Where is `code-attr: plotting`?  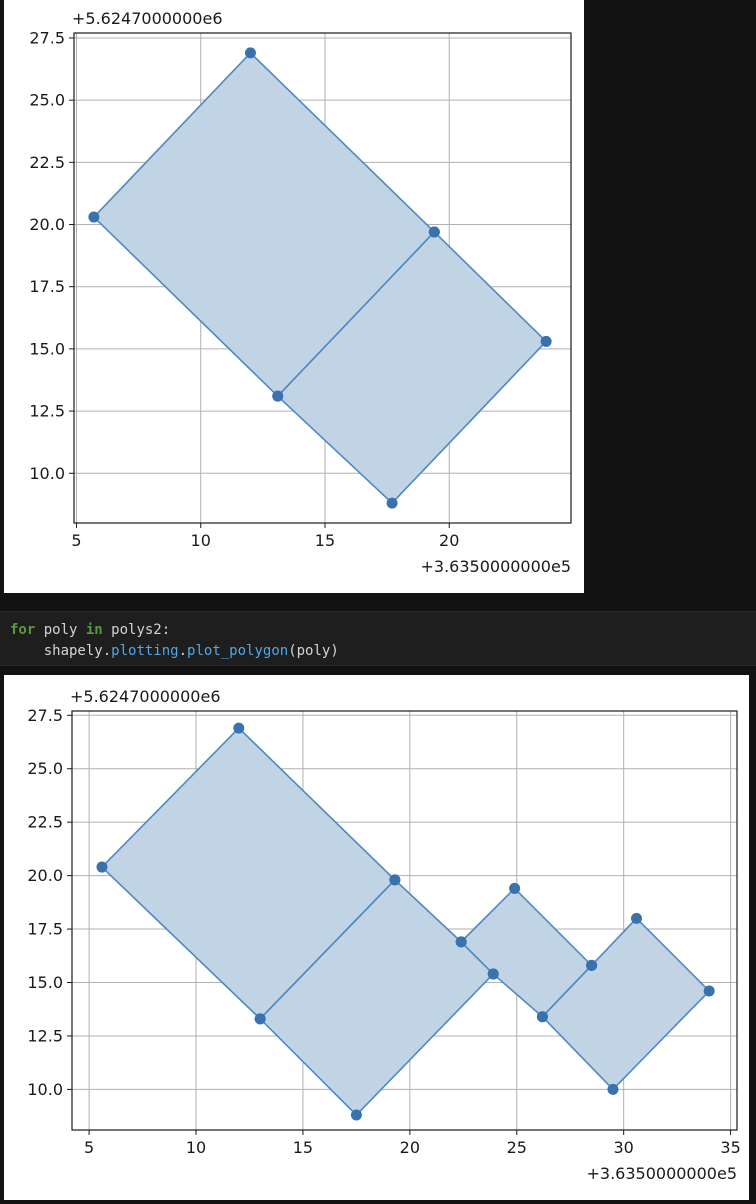 code-attr: plotting is located at coordinates (145, 651).